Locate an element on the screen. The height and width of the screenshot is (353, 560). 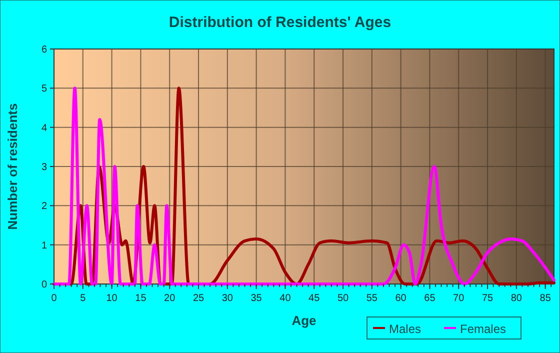
x-tick-label: 75 is located at coordinates (488, 298).